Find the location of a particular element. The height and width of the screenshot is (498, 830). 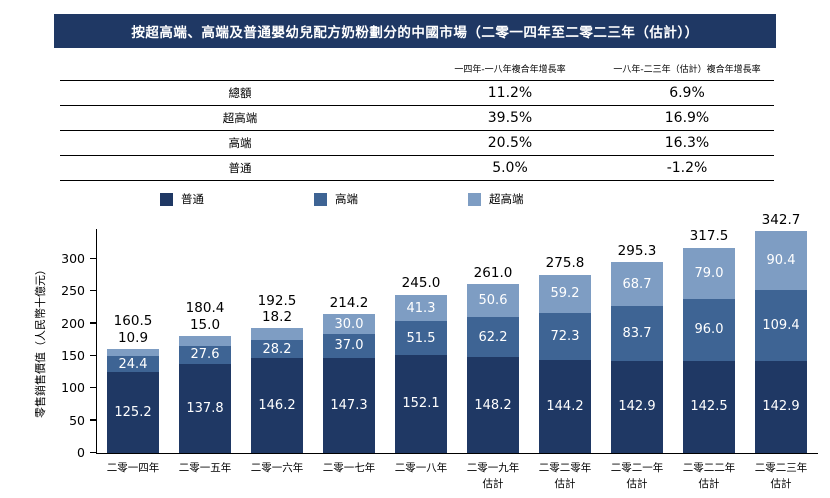

x-axis-label-line: 二零一六年 is located at coordinates (277, 468).